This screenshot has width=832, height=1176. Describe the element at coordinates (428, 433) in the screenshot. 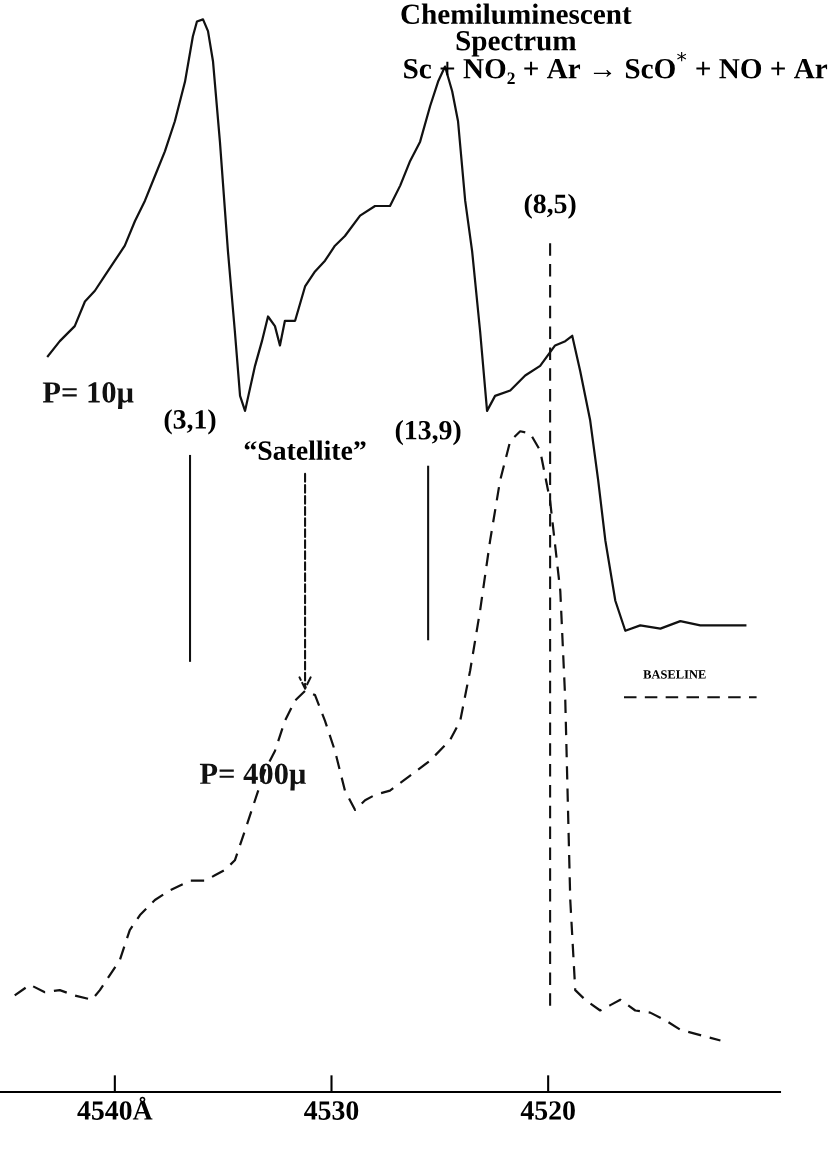

I see `annotation: (13,9)` at that location.